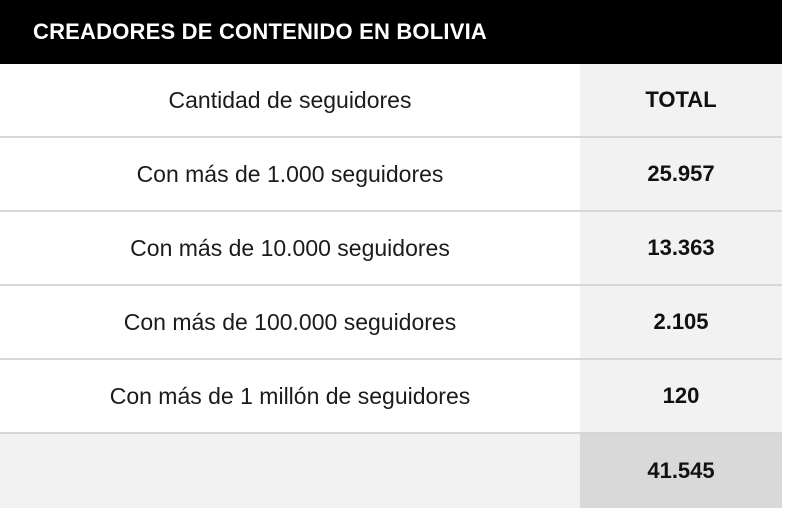  Describe the element at coordinates (681, 397) in the screenshot. I see `row-value: 120` at that location.